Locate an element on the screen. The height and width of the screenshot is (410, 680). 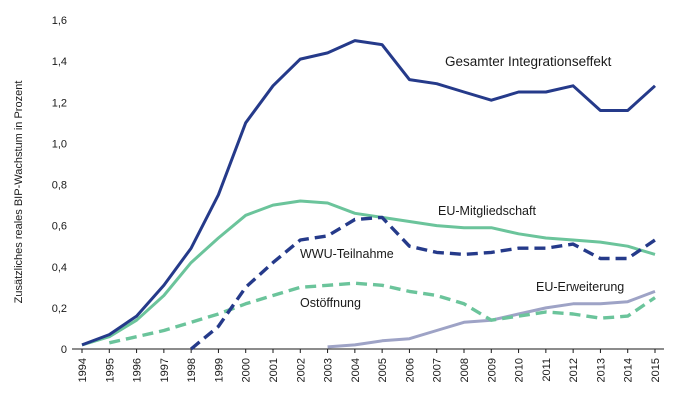
y-tick-label: 0 is located at coordinates (64, 350).